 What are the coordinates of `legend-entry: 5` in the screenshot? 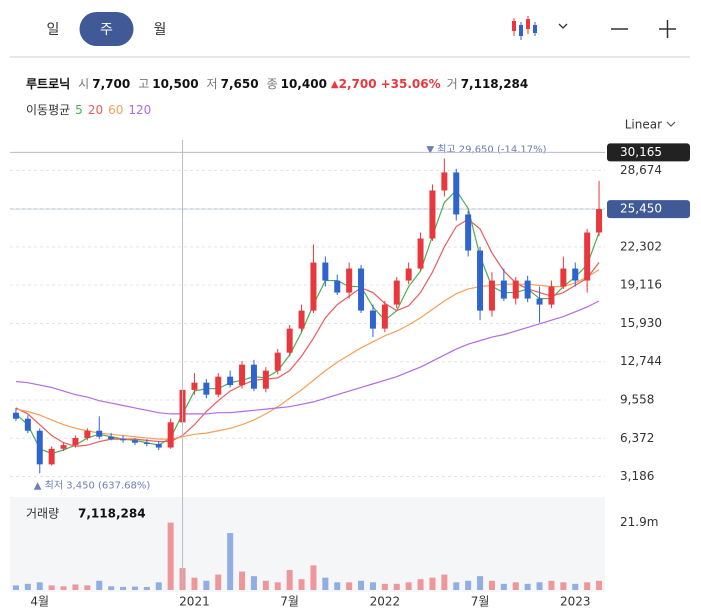 It's located at (79, 110).